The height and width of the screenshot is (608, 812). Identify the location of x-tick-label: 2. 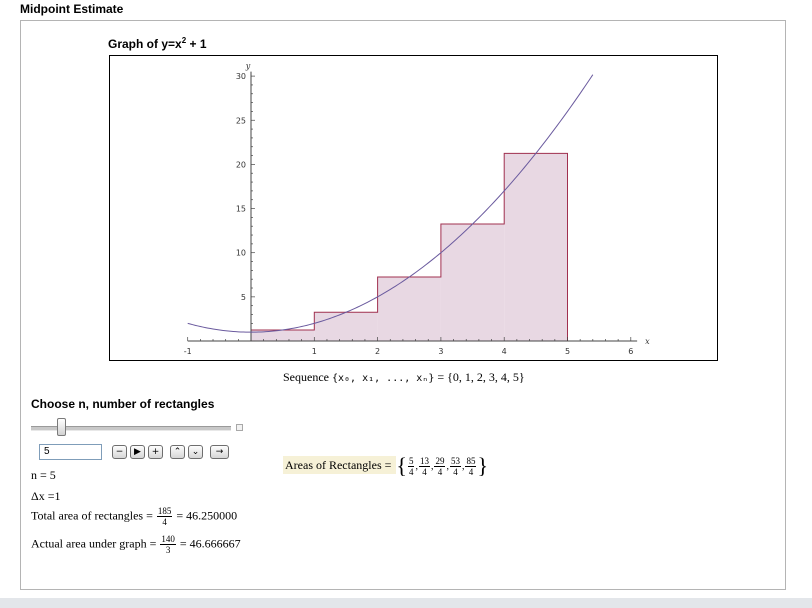
(377, 351).